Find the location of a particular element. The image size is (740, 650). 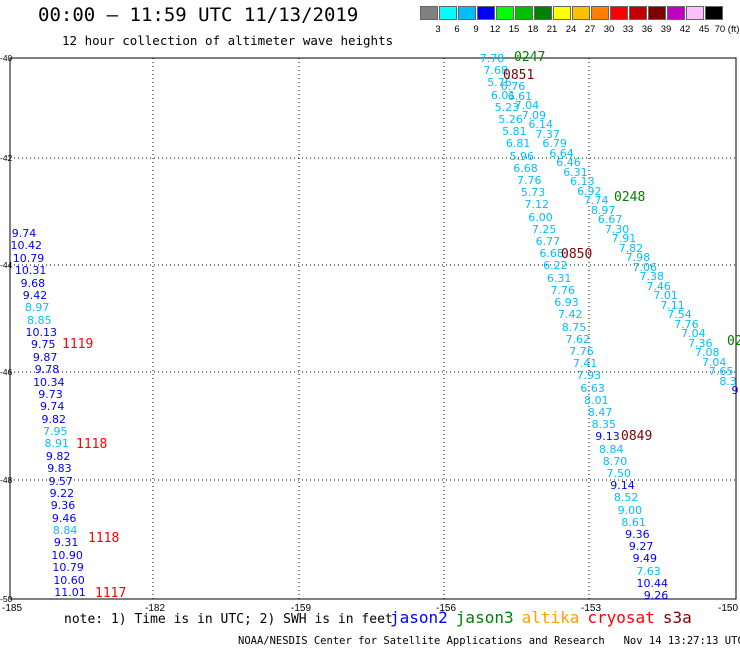

wave-height-value: 6.92 is located at coordinates (589, 191).